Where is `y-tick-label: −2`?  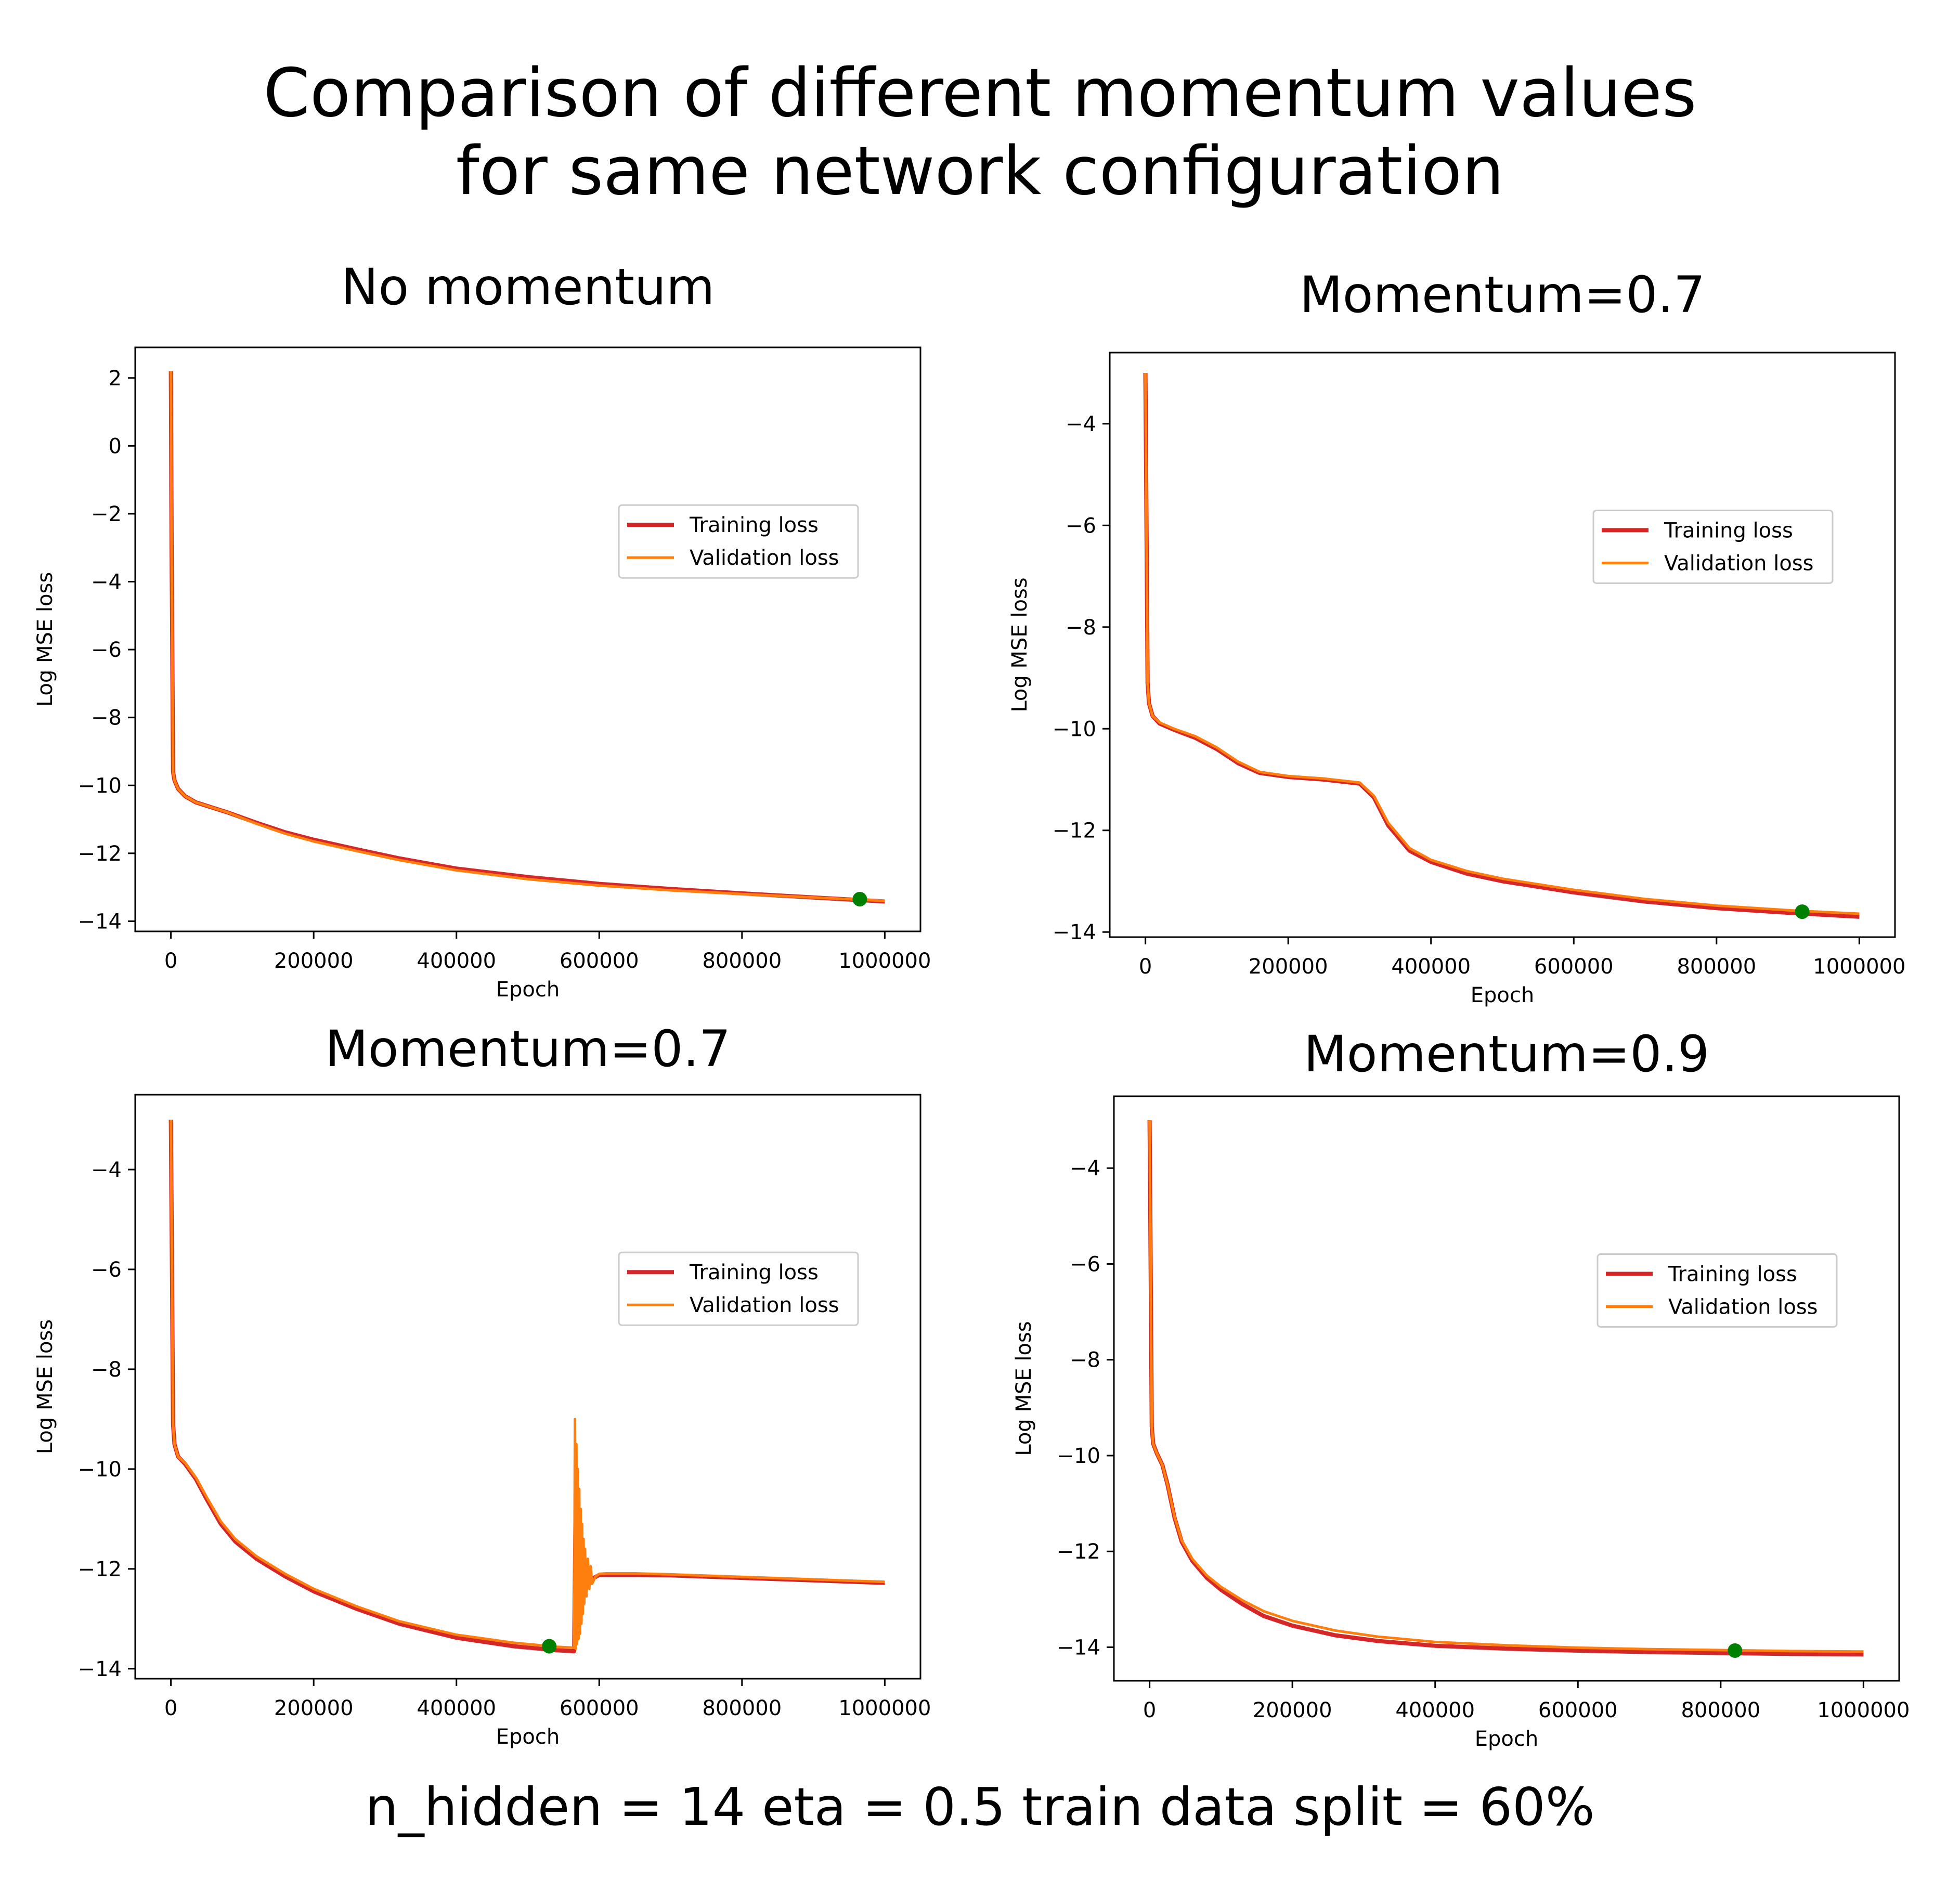
y-tick-label: −2 is located at coordinates (106, 514).